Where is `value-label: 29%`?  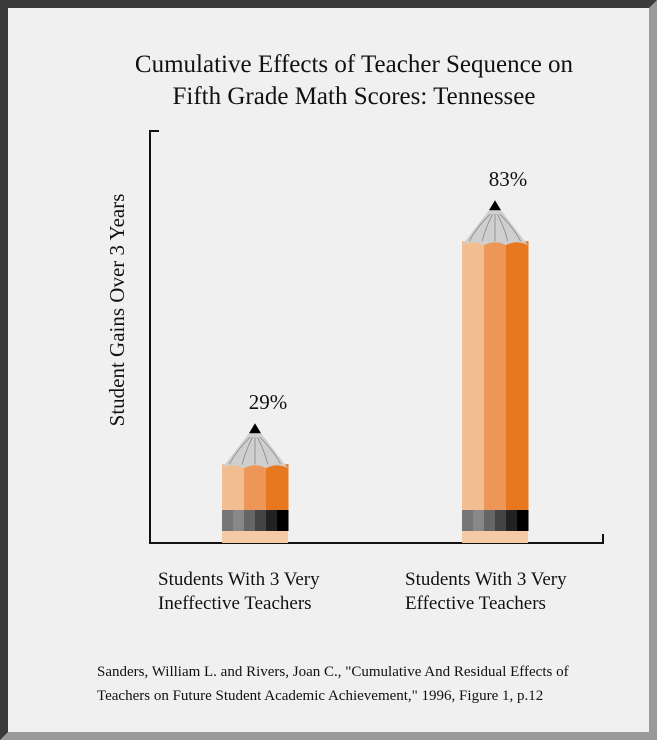
value-label: 29% is located at coordinates (268, 402).